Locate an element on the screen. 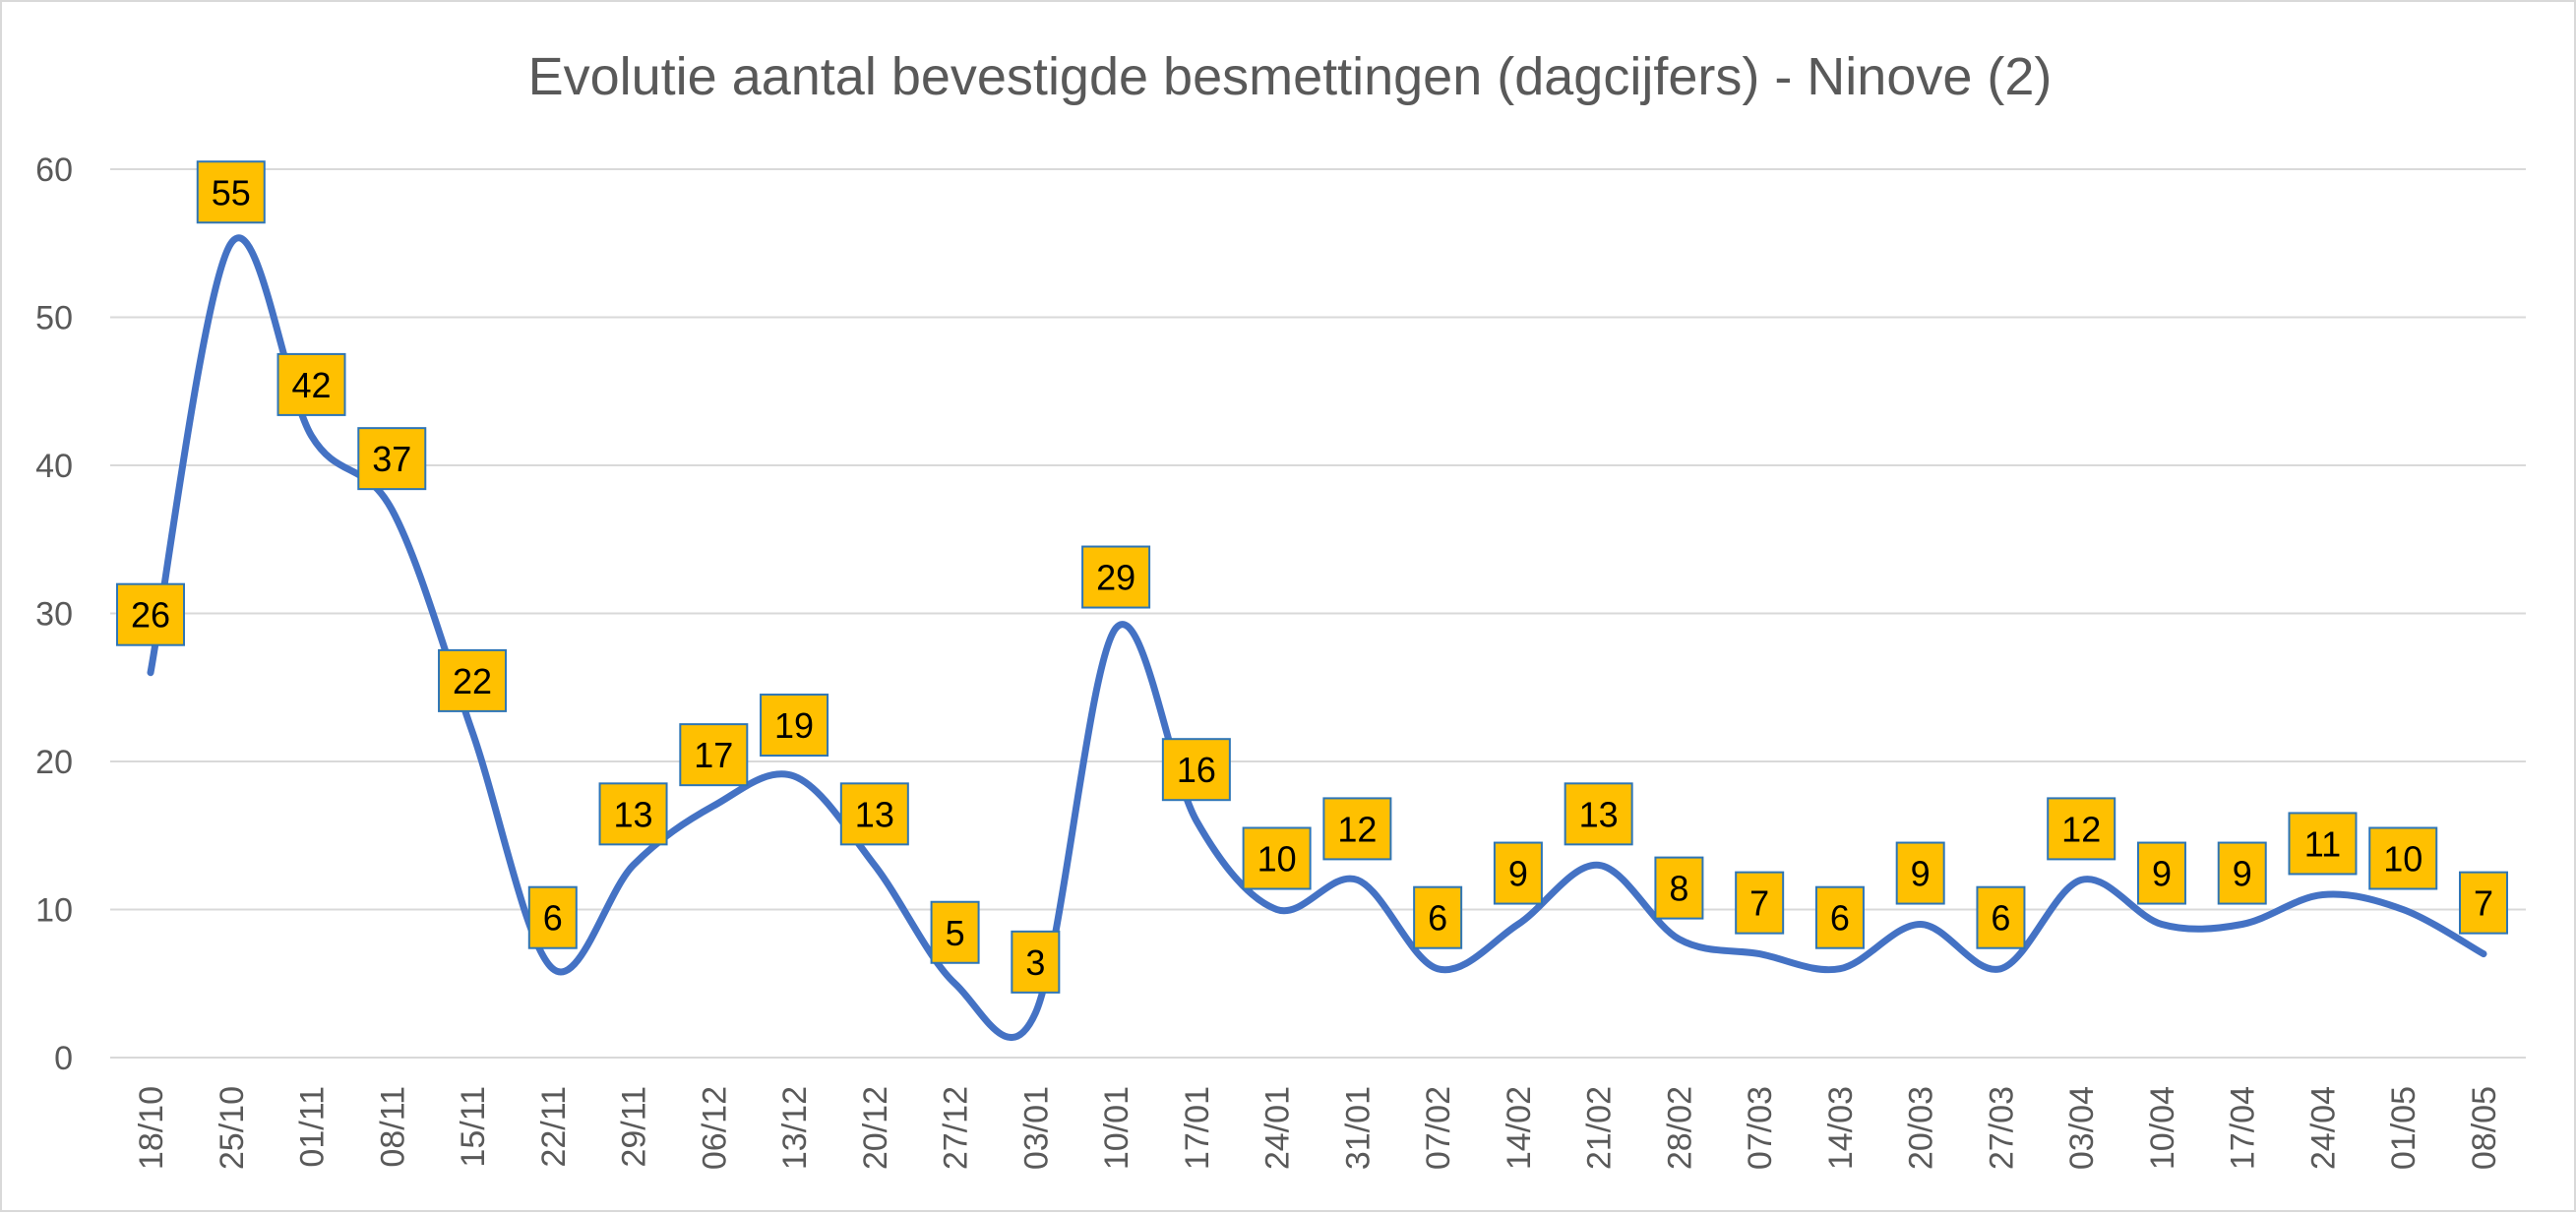 This screenshot has width=2576, height=1214. x-tick-label: 07/03 is located at coordinates (1760, 1128).